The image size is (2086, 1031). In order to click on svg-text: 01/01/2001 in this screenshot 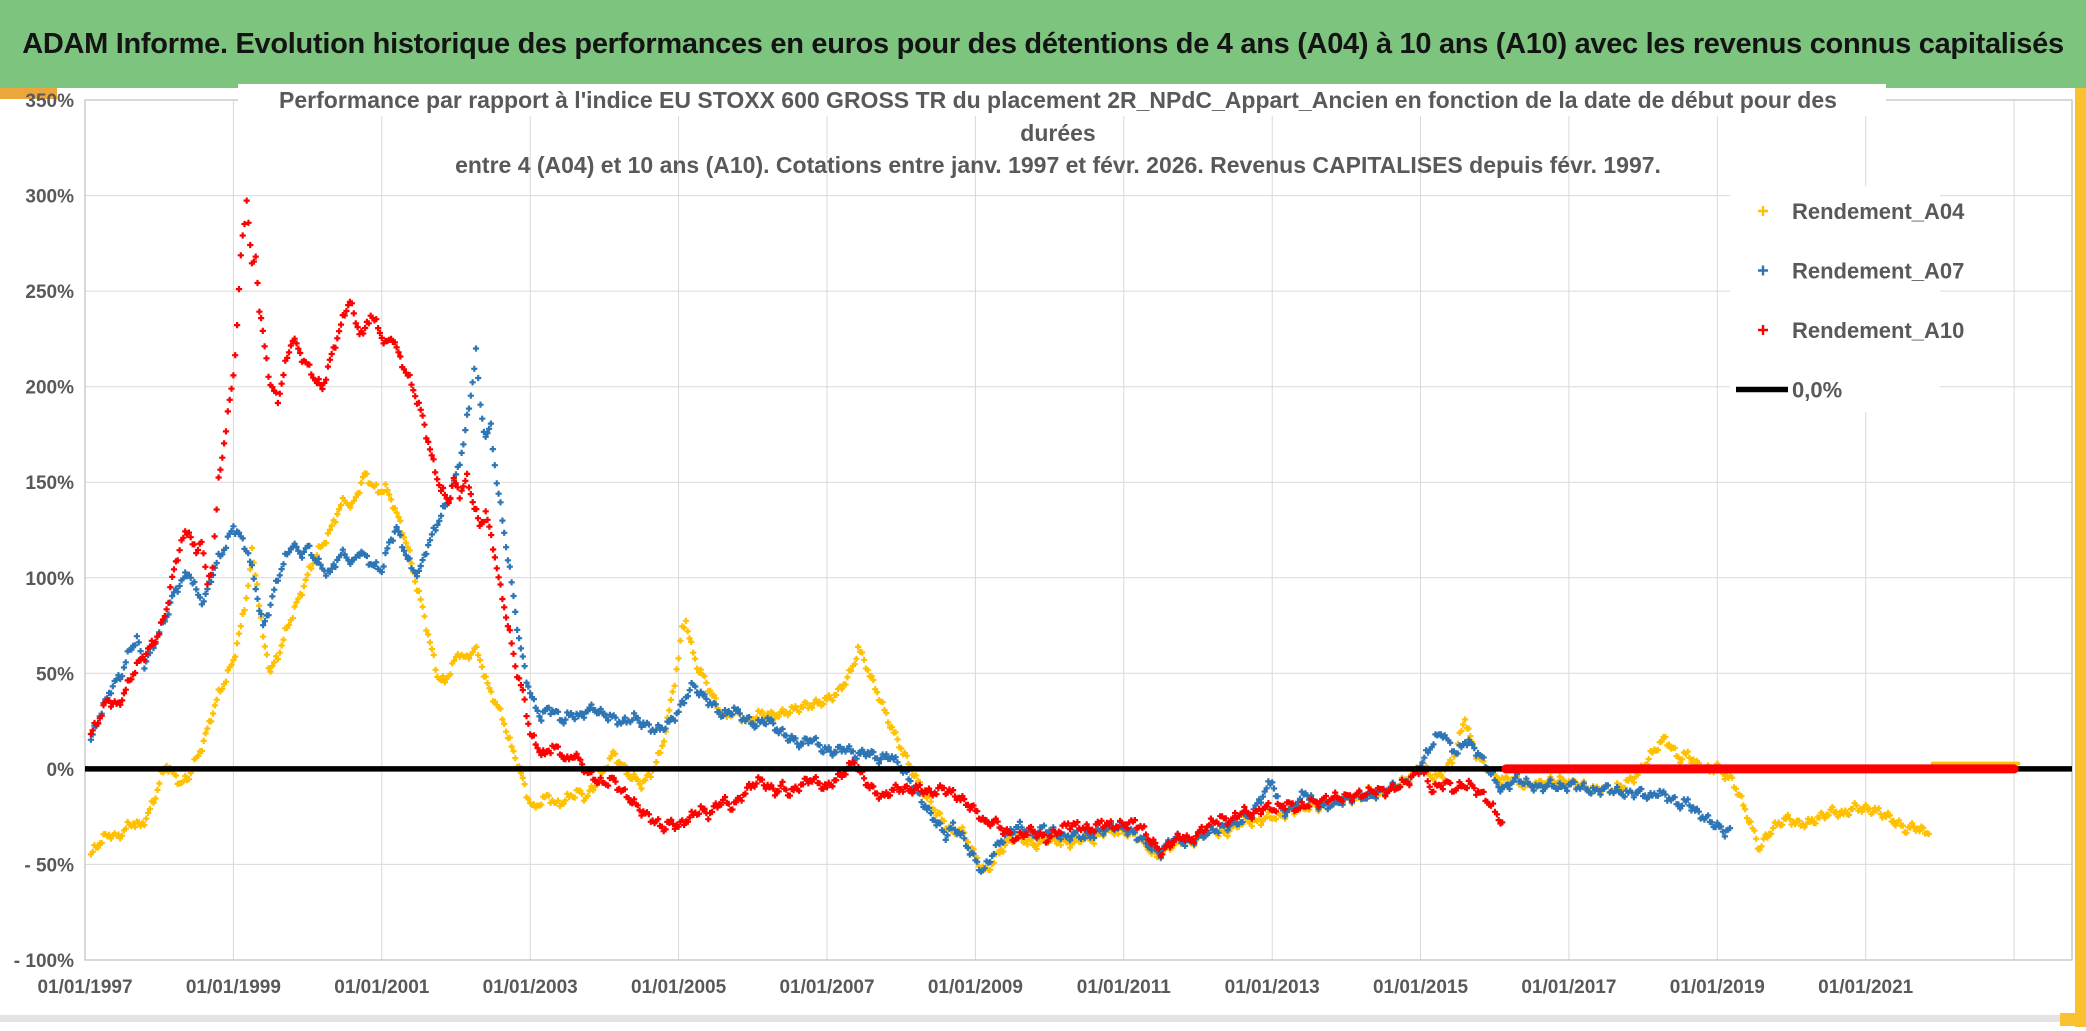, I will do `click(382, 987)`.